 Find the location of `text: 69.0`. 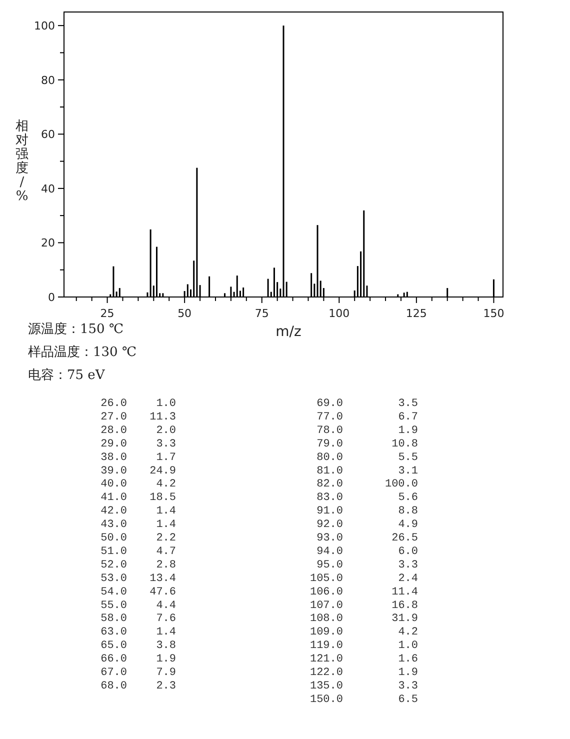

text: 69.0 is located at coordinates (329, 404).